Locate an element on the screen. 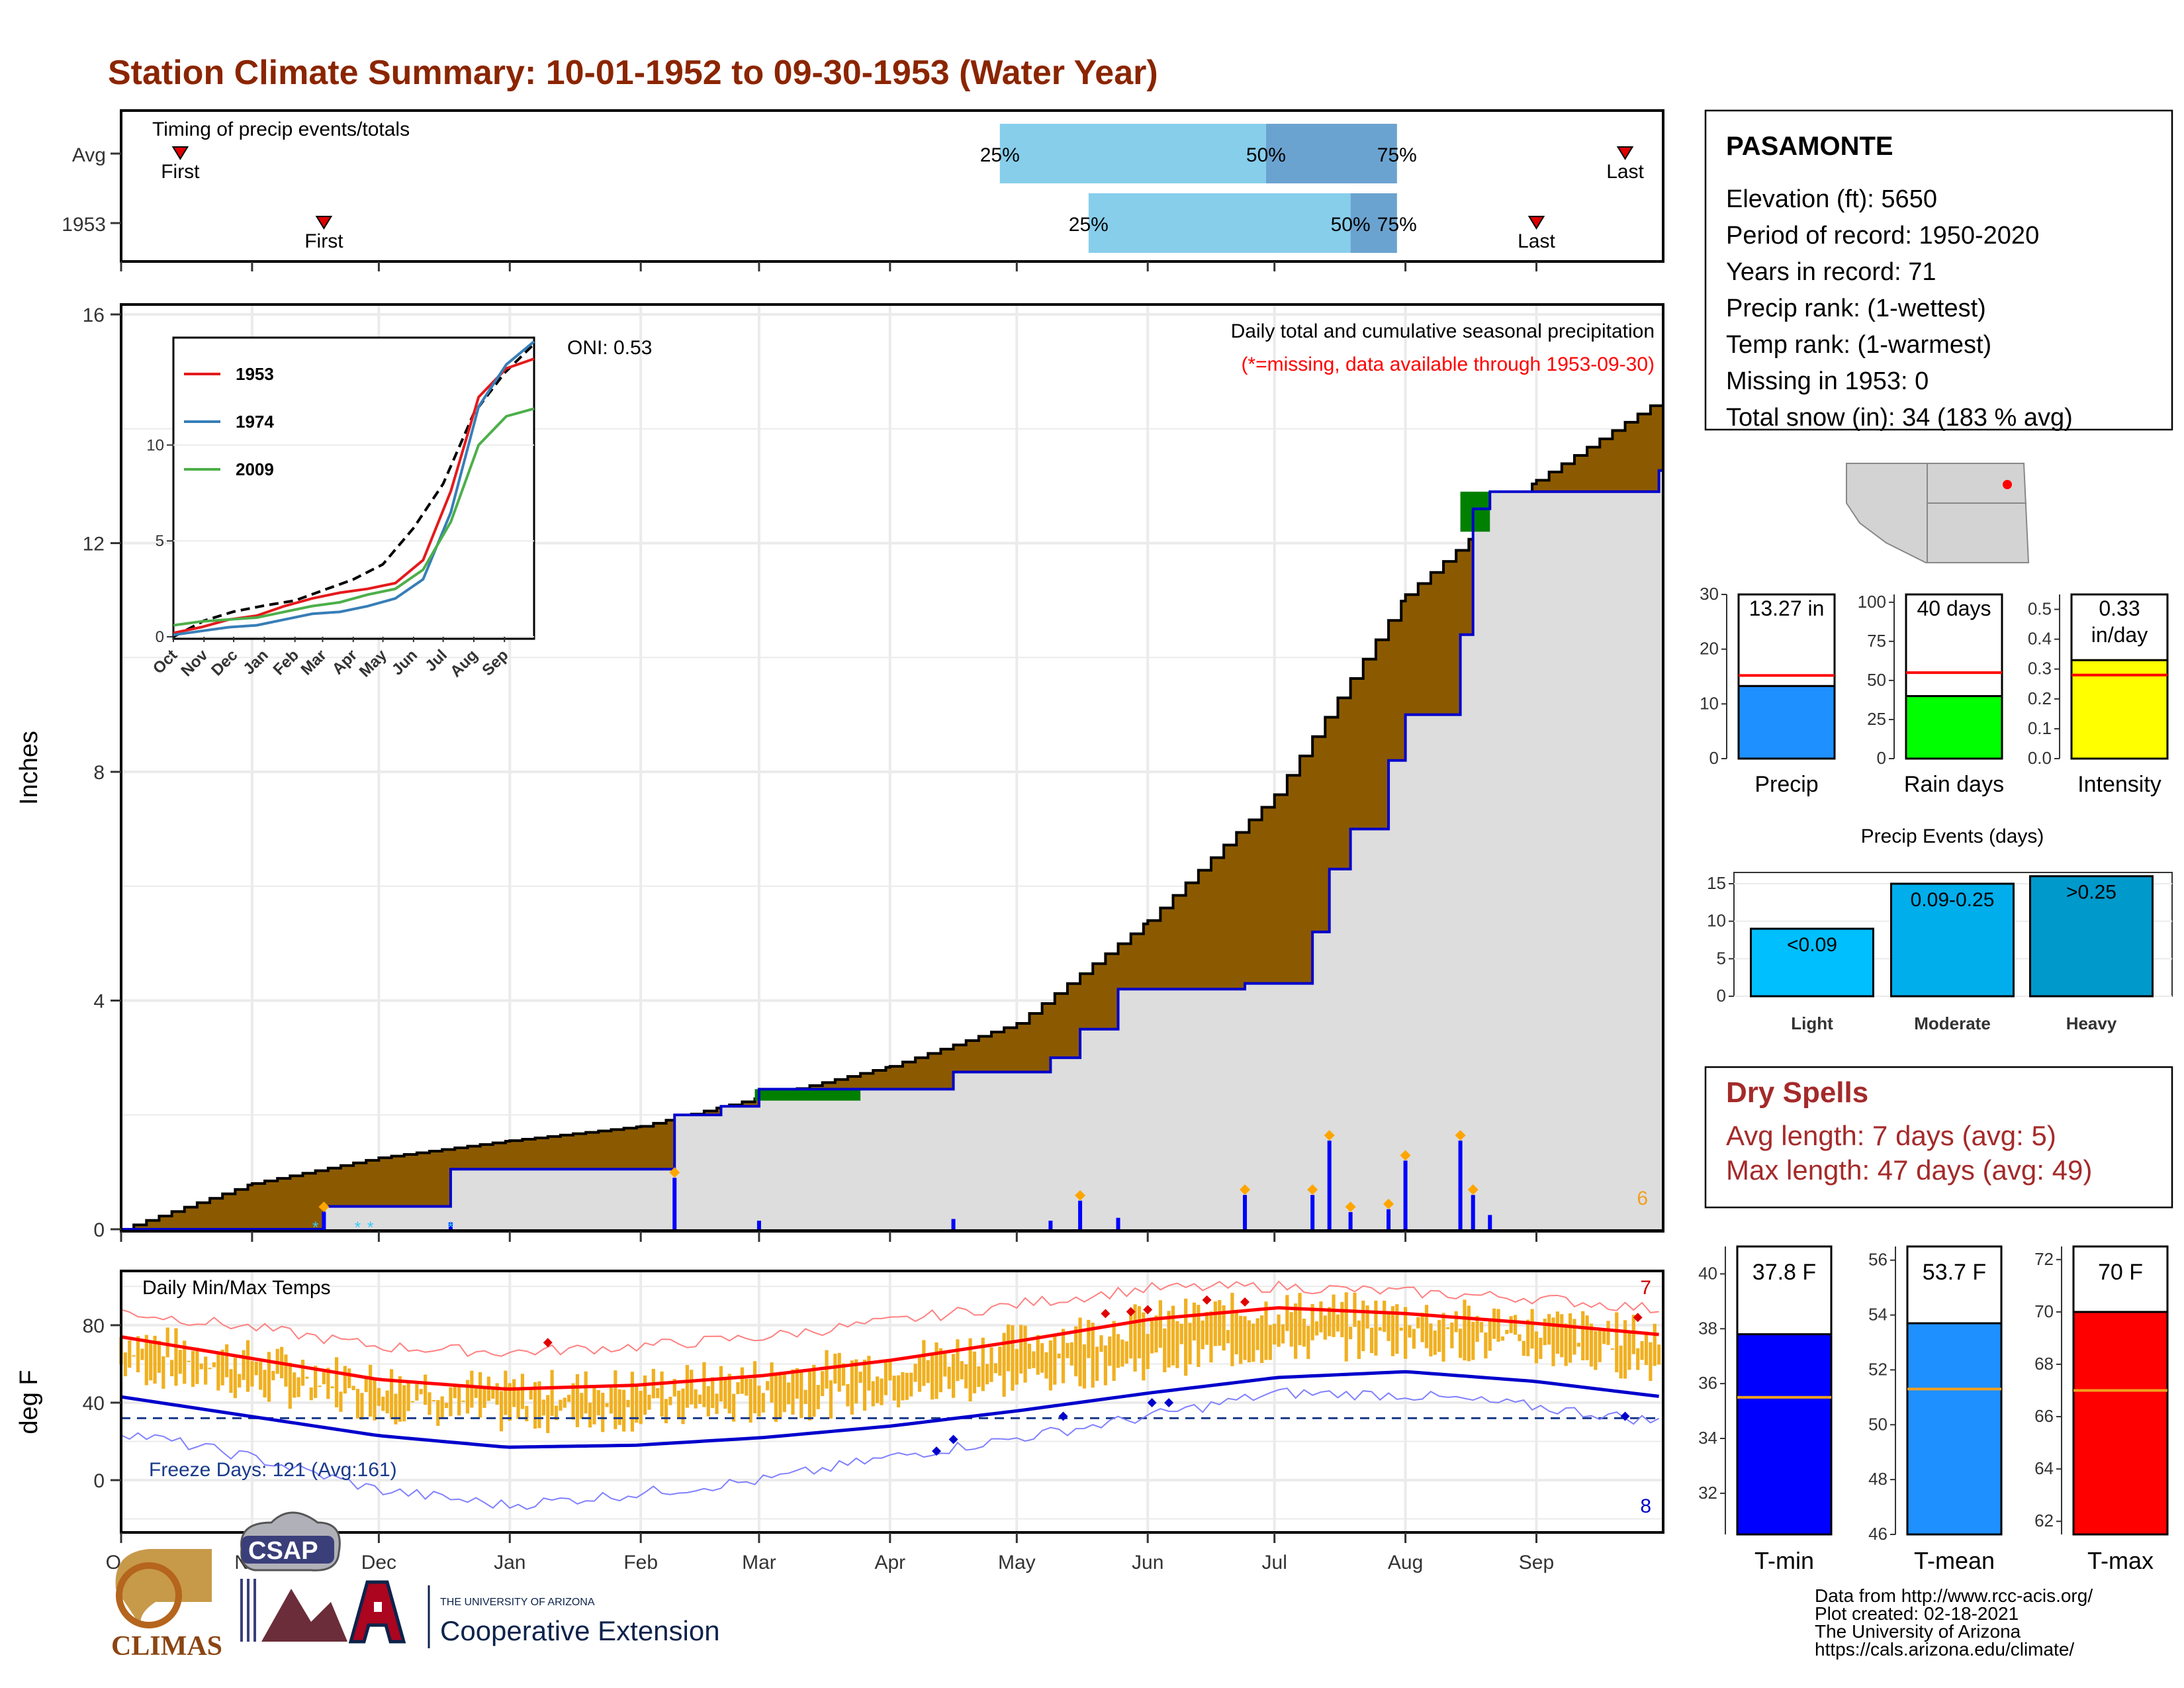  temp-series-line is located at coordinates (889, 1348).